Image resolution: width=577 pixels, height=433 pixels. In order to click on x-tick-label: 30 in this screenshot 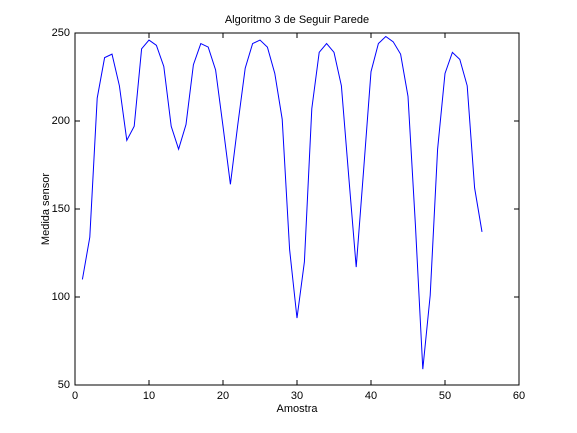, I will do `click(297, 396)`.